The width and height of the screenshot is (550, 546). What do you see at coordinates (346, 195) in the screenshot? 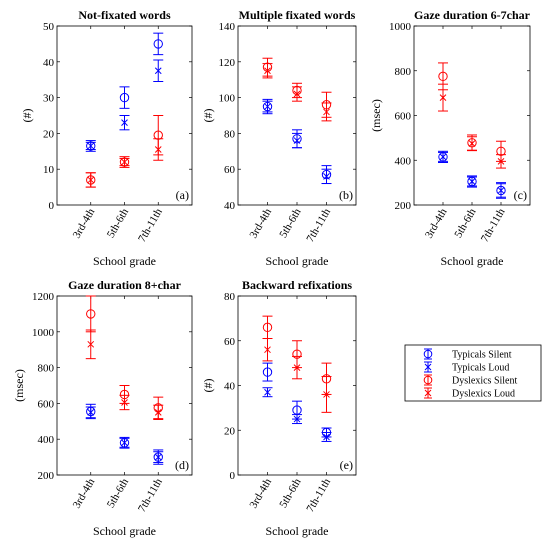
I see `panel-label: (b)` at bounding box center [346, 195].